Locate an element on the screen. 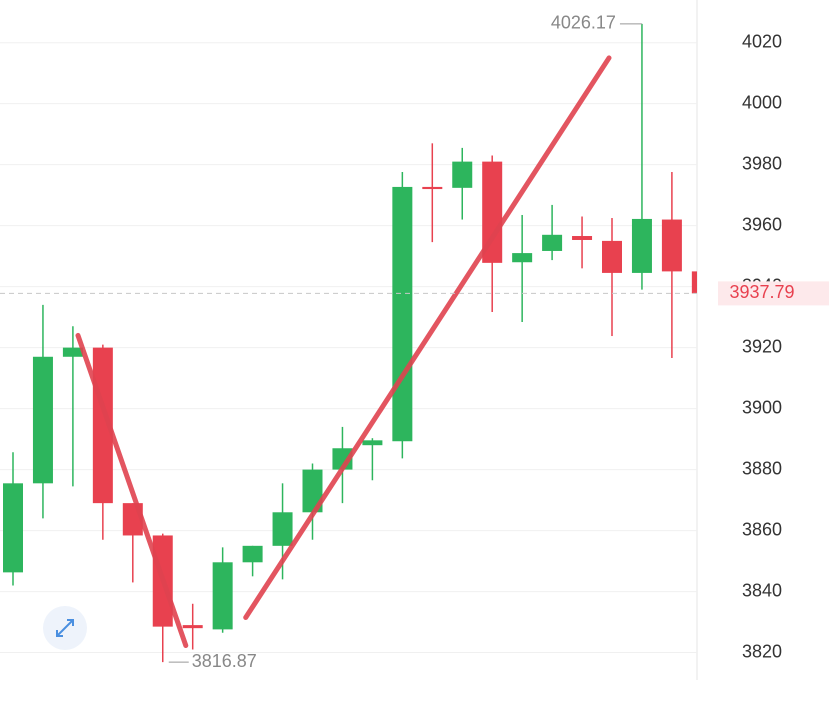 Image resolution: width=829 pixels, height=715 pixels. current-price-box is located at coordinates (773, 293).